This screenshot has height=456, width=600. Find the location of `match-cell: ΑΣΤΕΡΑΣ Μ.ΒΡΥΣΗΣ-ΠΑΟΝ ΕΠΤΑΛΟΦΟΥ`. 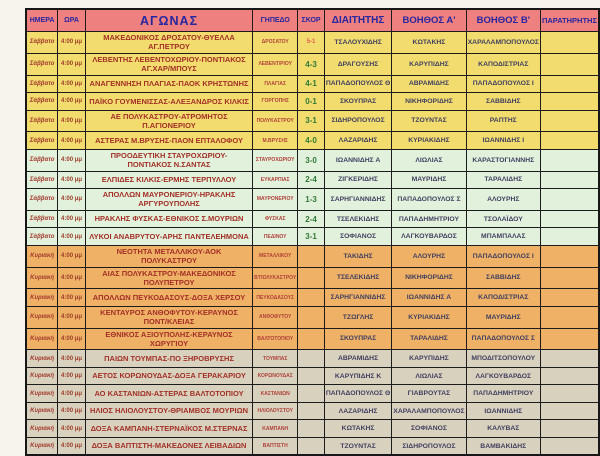

match-cell: ΑΣΤΕΡΑΣ Μ.ΒΡΥΣΗΣ-ΠΑΟΝ ΕΠΤΑΛΟΦΟΥ is located at coordinates (169, 140).